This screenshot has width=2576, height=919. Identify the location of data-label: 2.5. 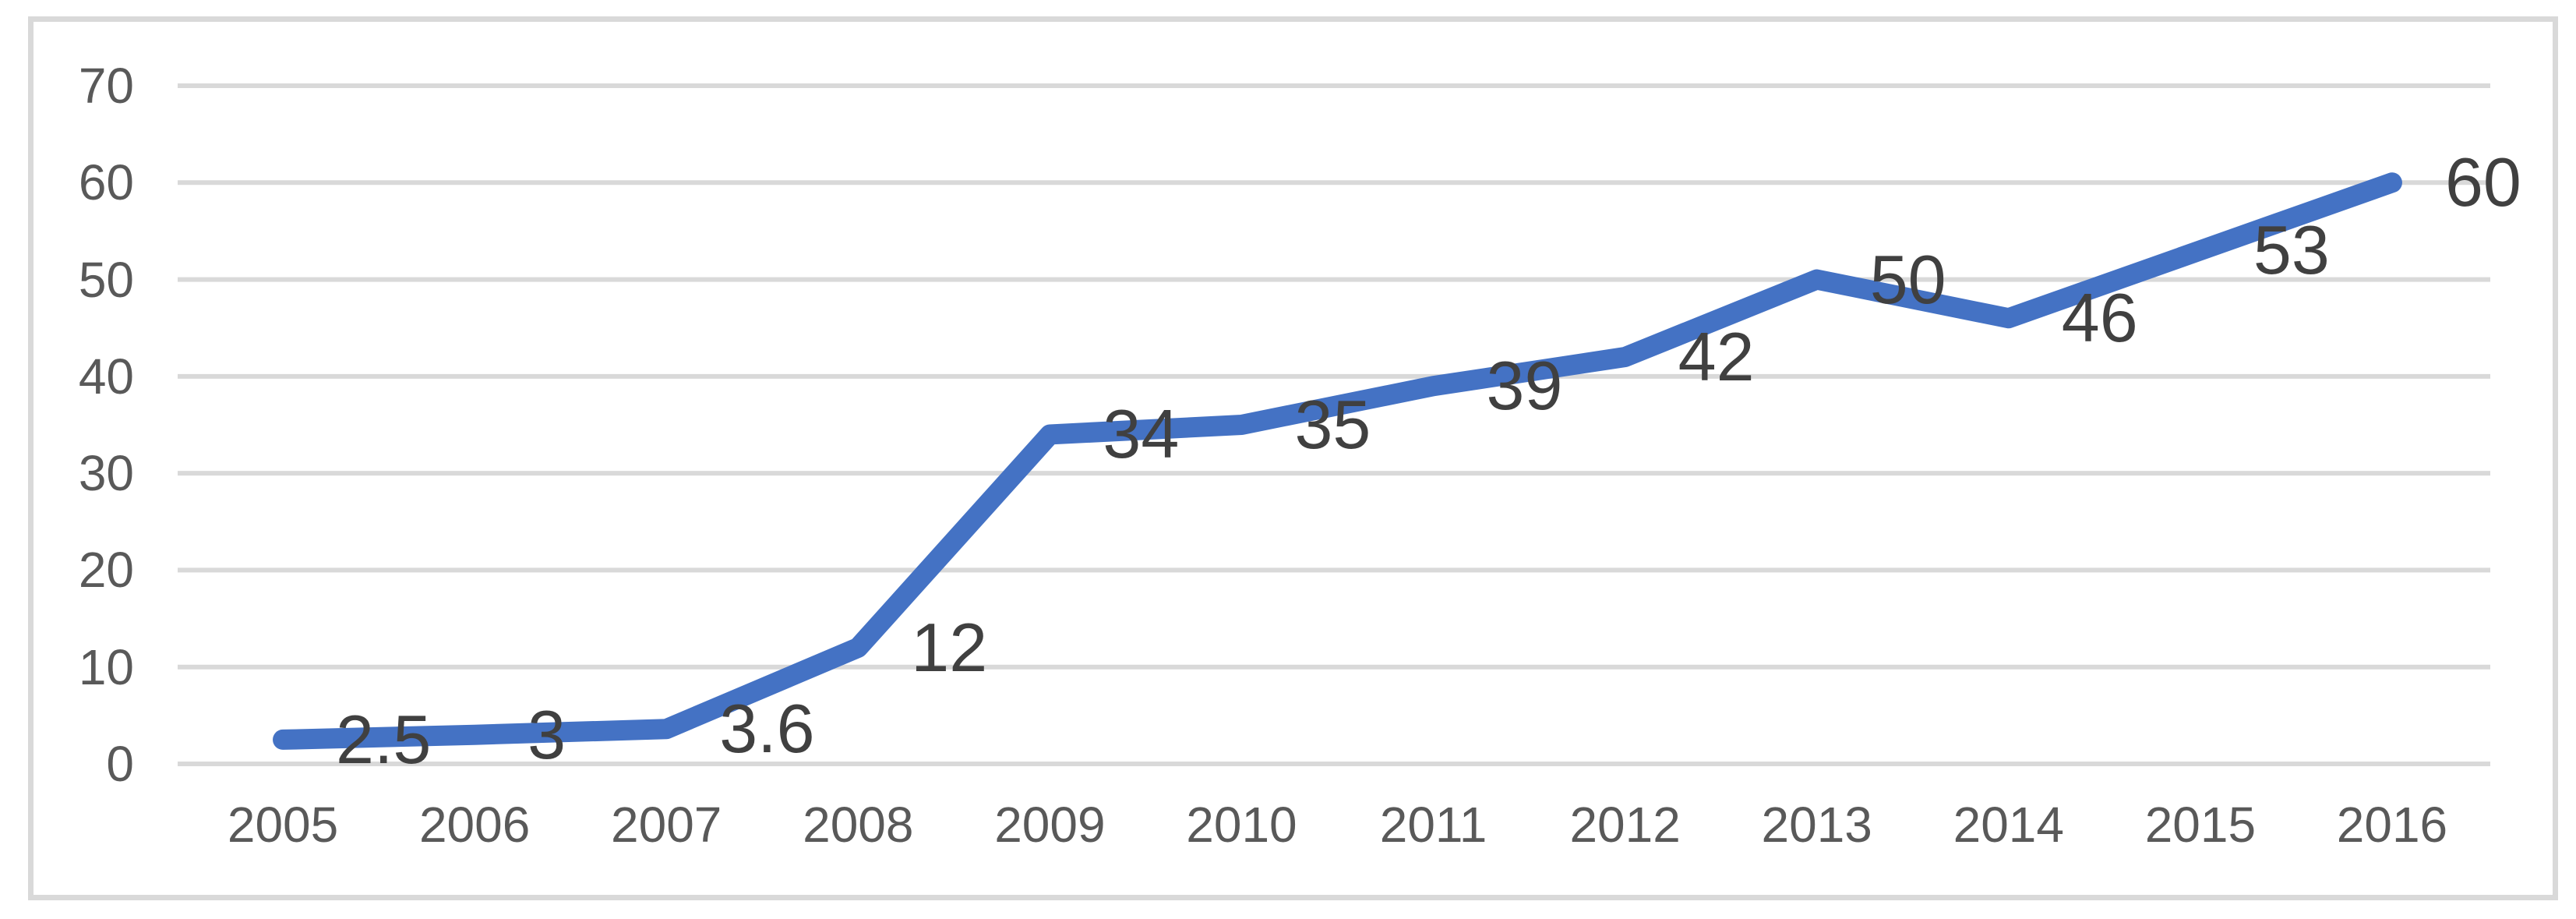
(384, 739).